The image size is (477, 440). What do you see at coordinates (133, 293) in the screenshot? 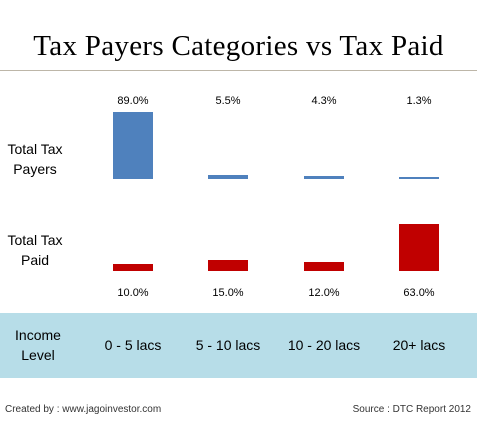
I see `tax-paid-data-label: 10.0%` at bounding box center [133, 293].